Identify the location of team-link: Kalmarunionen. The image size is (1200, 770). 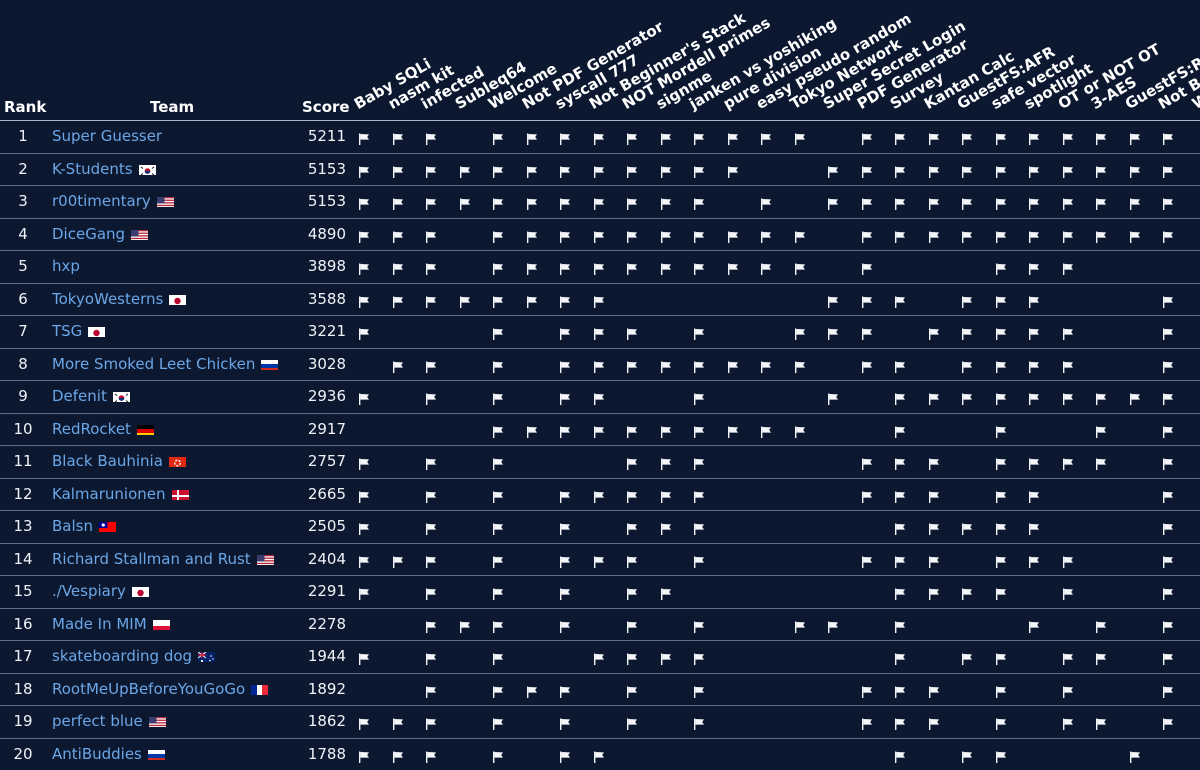
(120, 494).